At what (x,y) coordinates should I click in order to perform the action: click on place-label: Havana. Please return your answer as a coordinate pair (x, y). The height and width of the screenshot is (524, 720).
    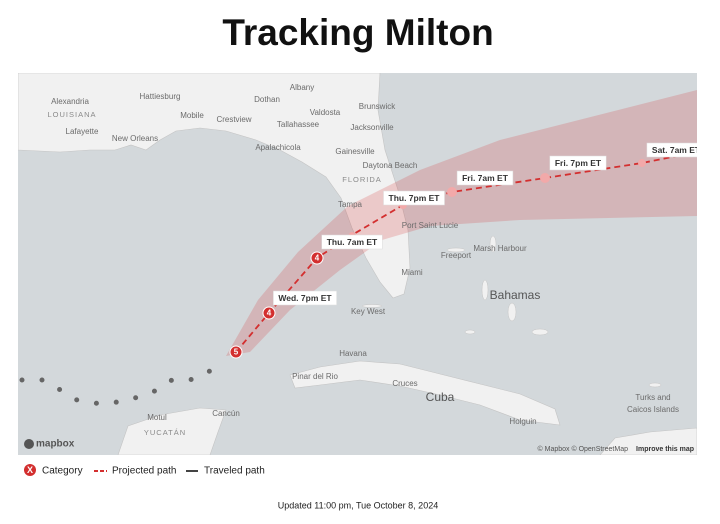
    Looking at the image, I should click on (353, 353).